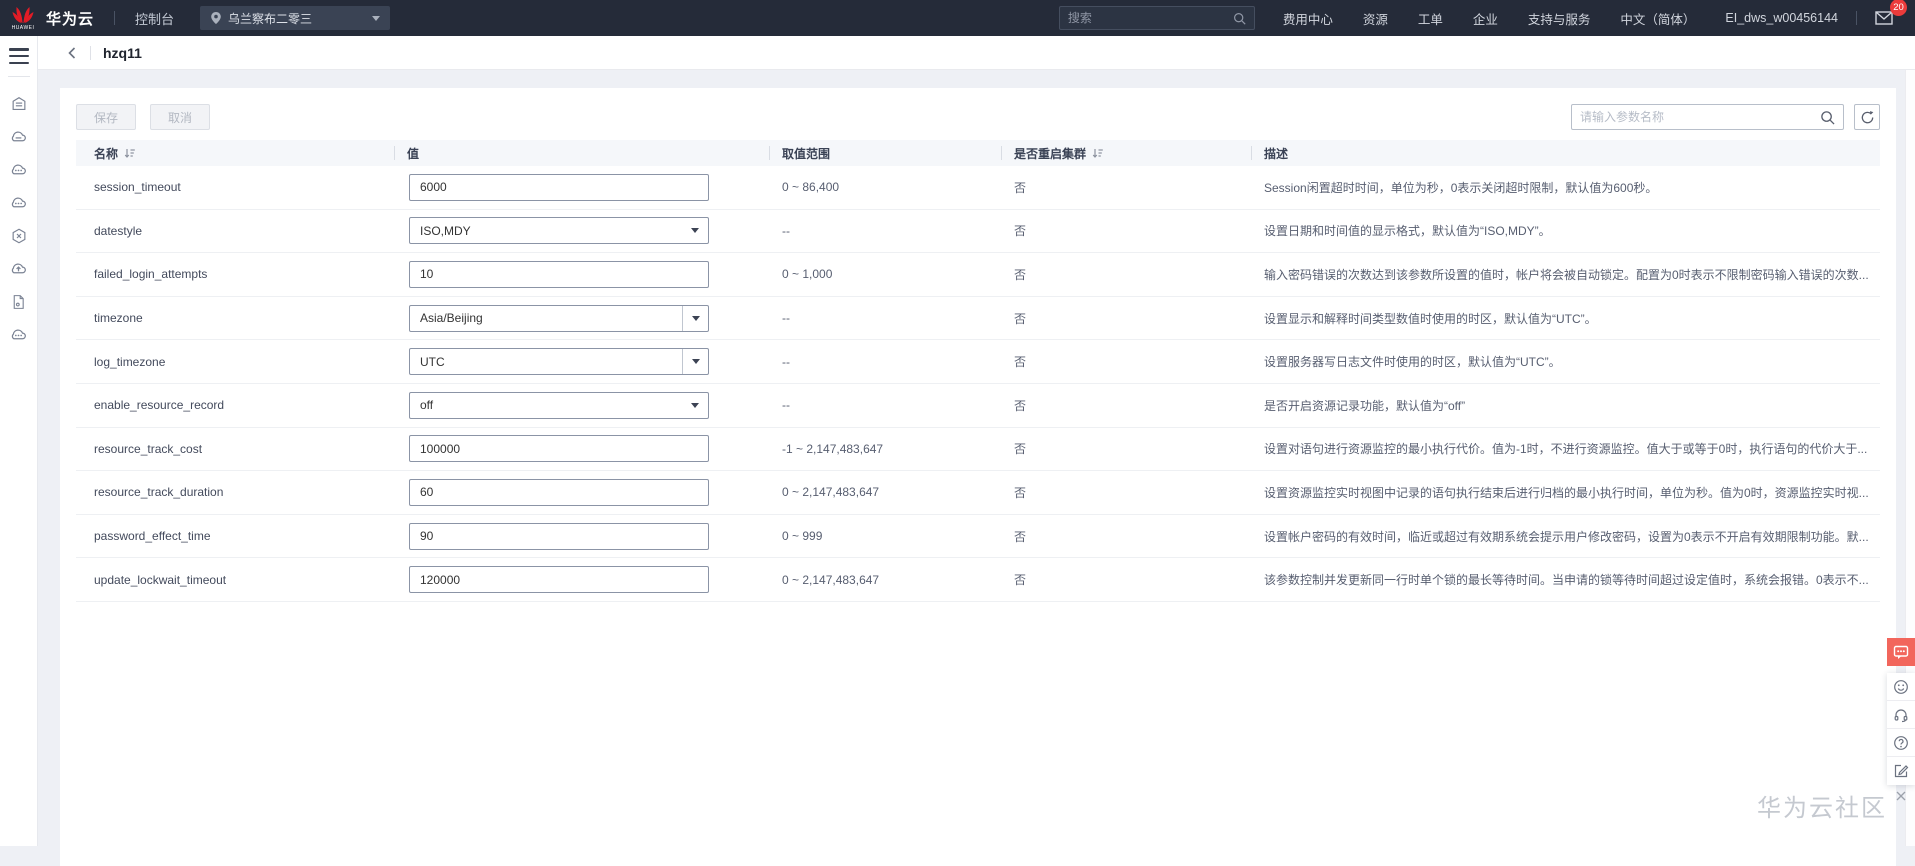 The image size is (1915, 866). I want to click on refresh-icon, so click(1867, 117).